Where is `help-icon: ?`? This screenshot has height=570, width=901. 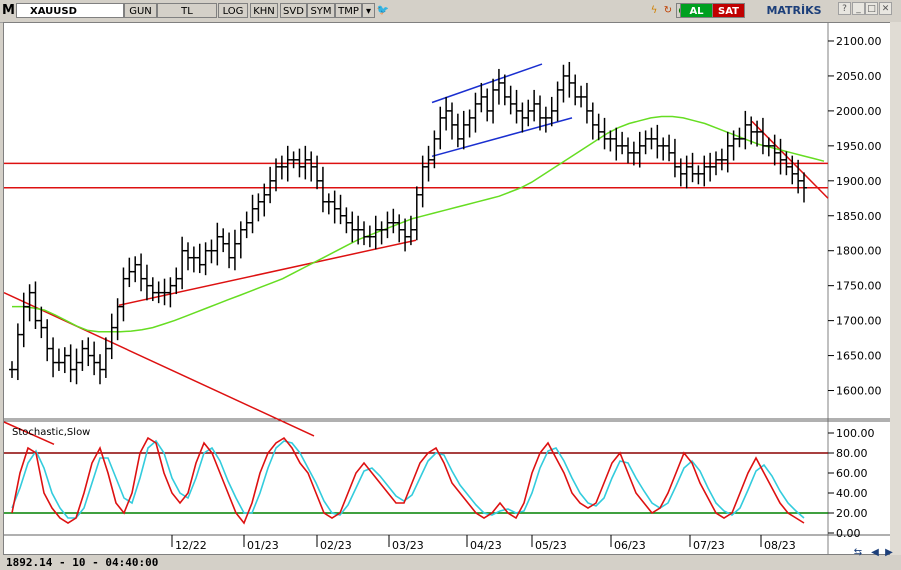
help-icon: ? is located at coordinates (844, 8).